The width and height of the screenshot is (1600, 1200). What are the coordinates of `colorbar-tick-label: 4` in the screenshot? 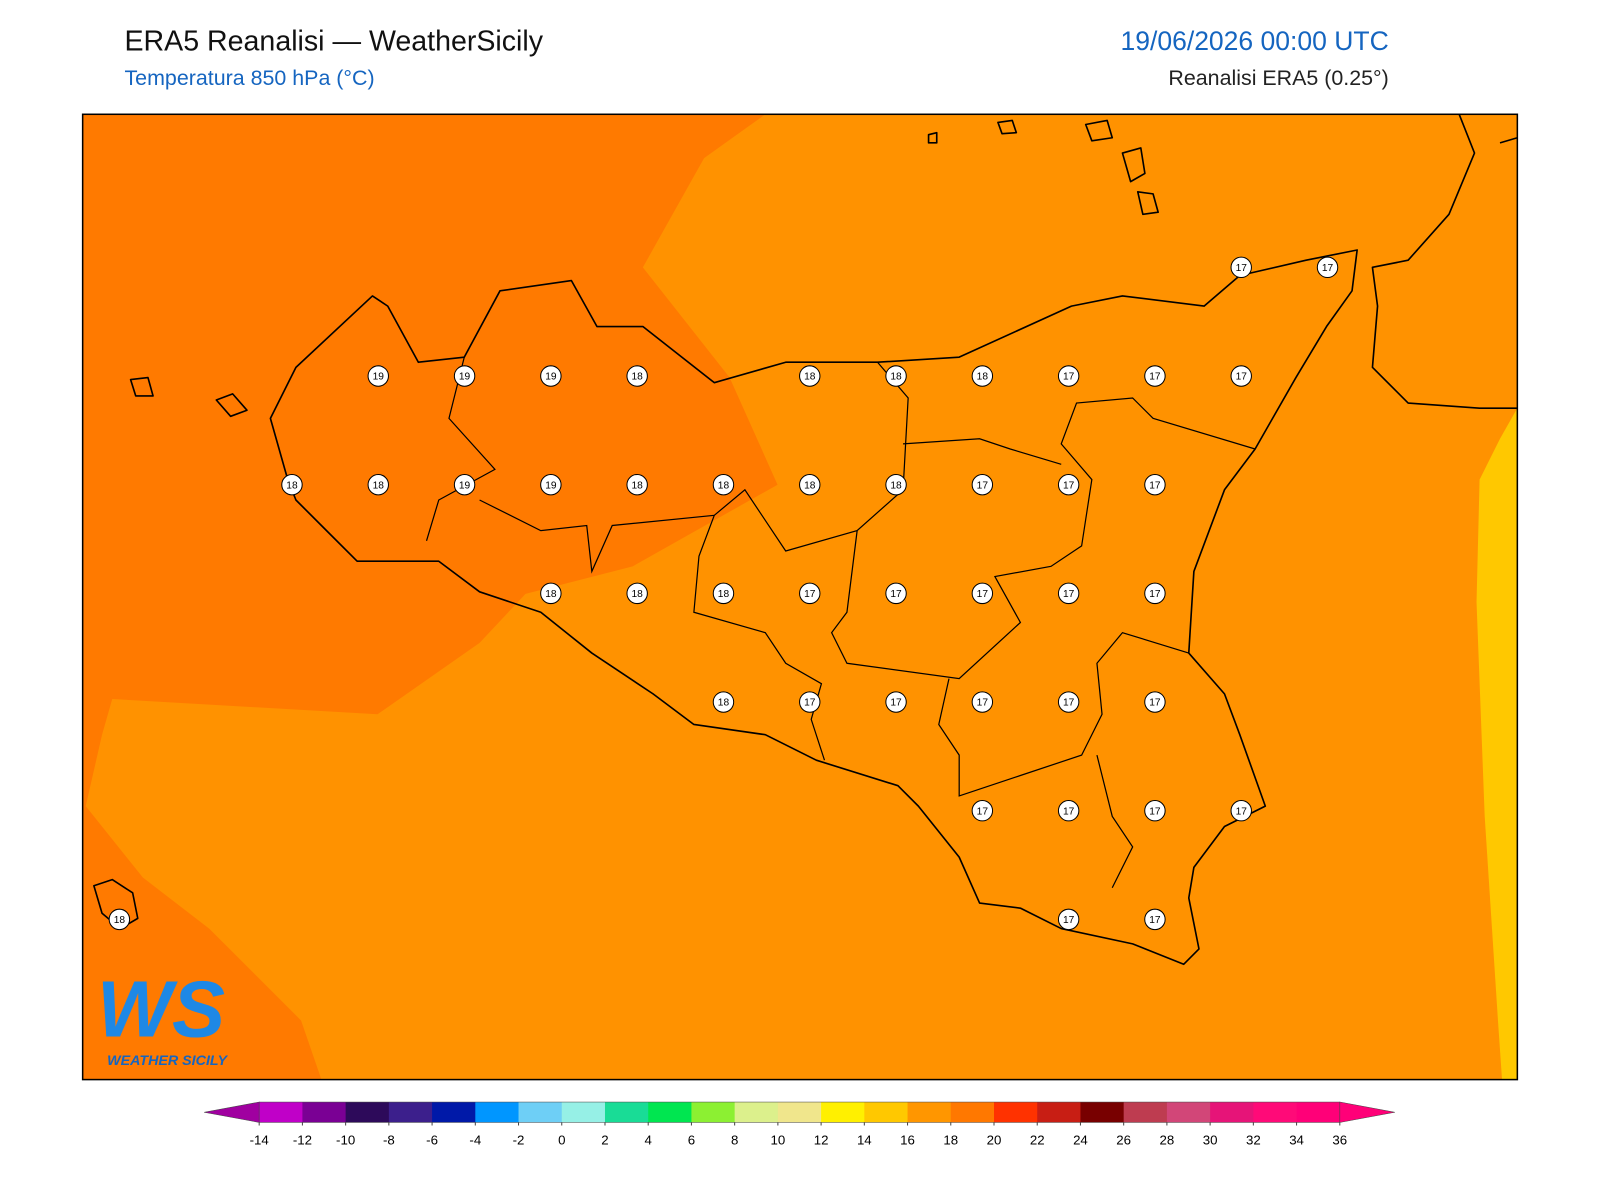 It's located at (648, 1139).